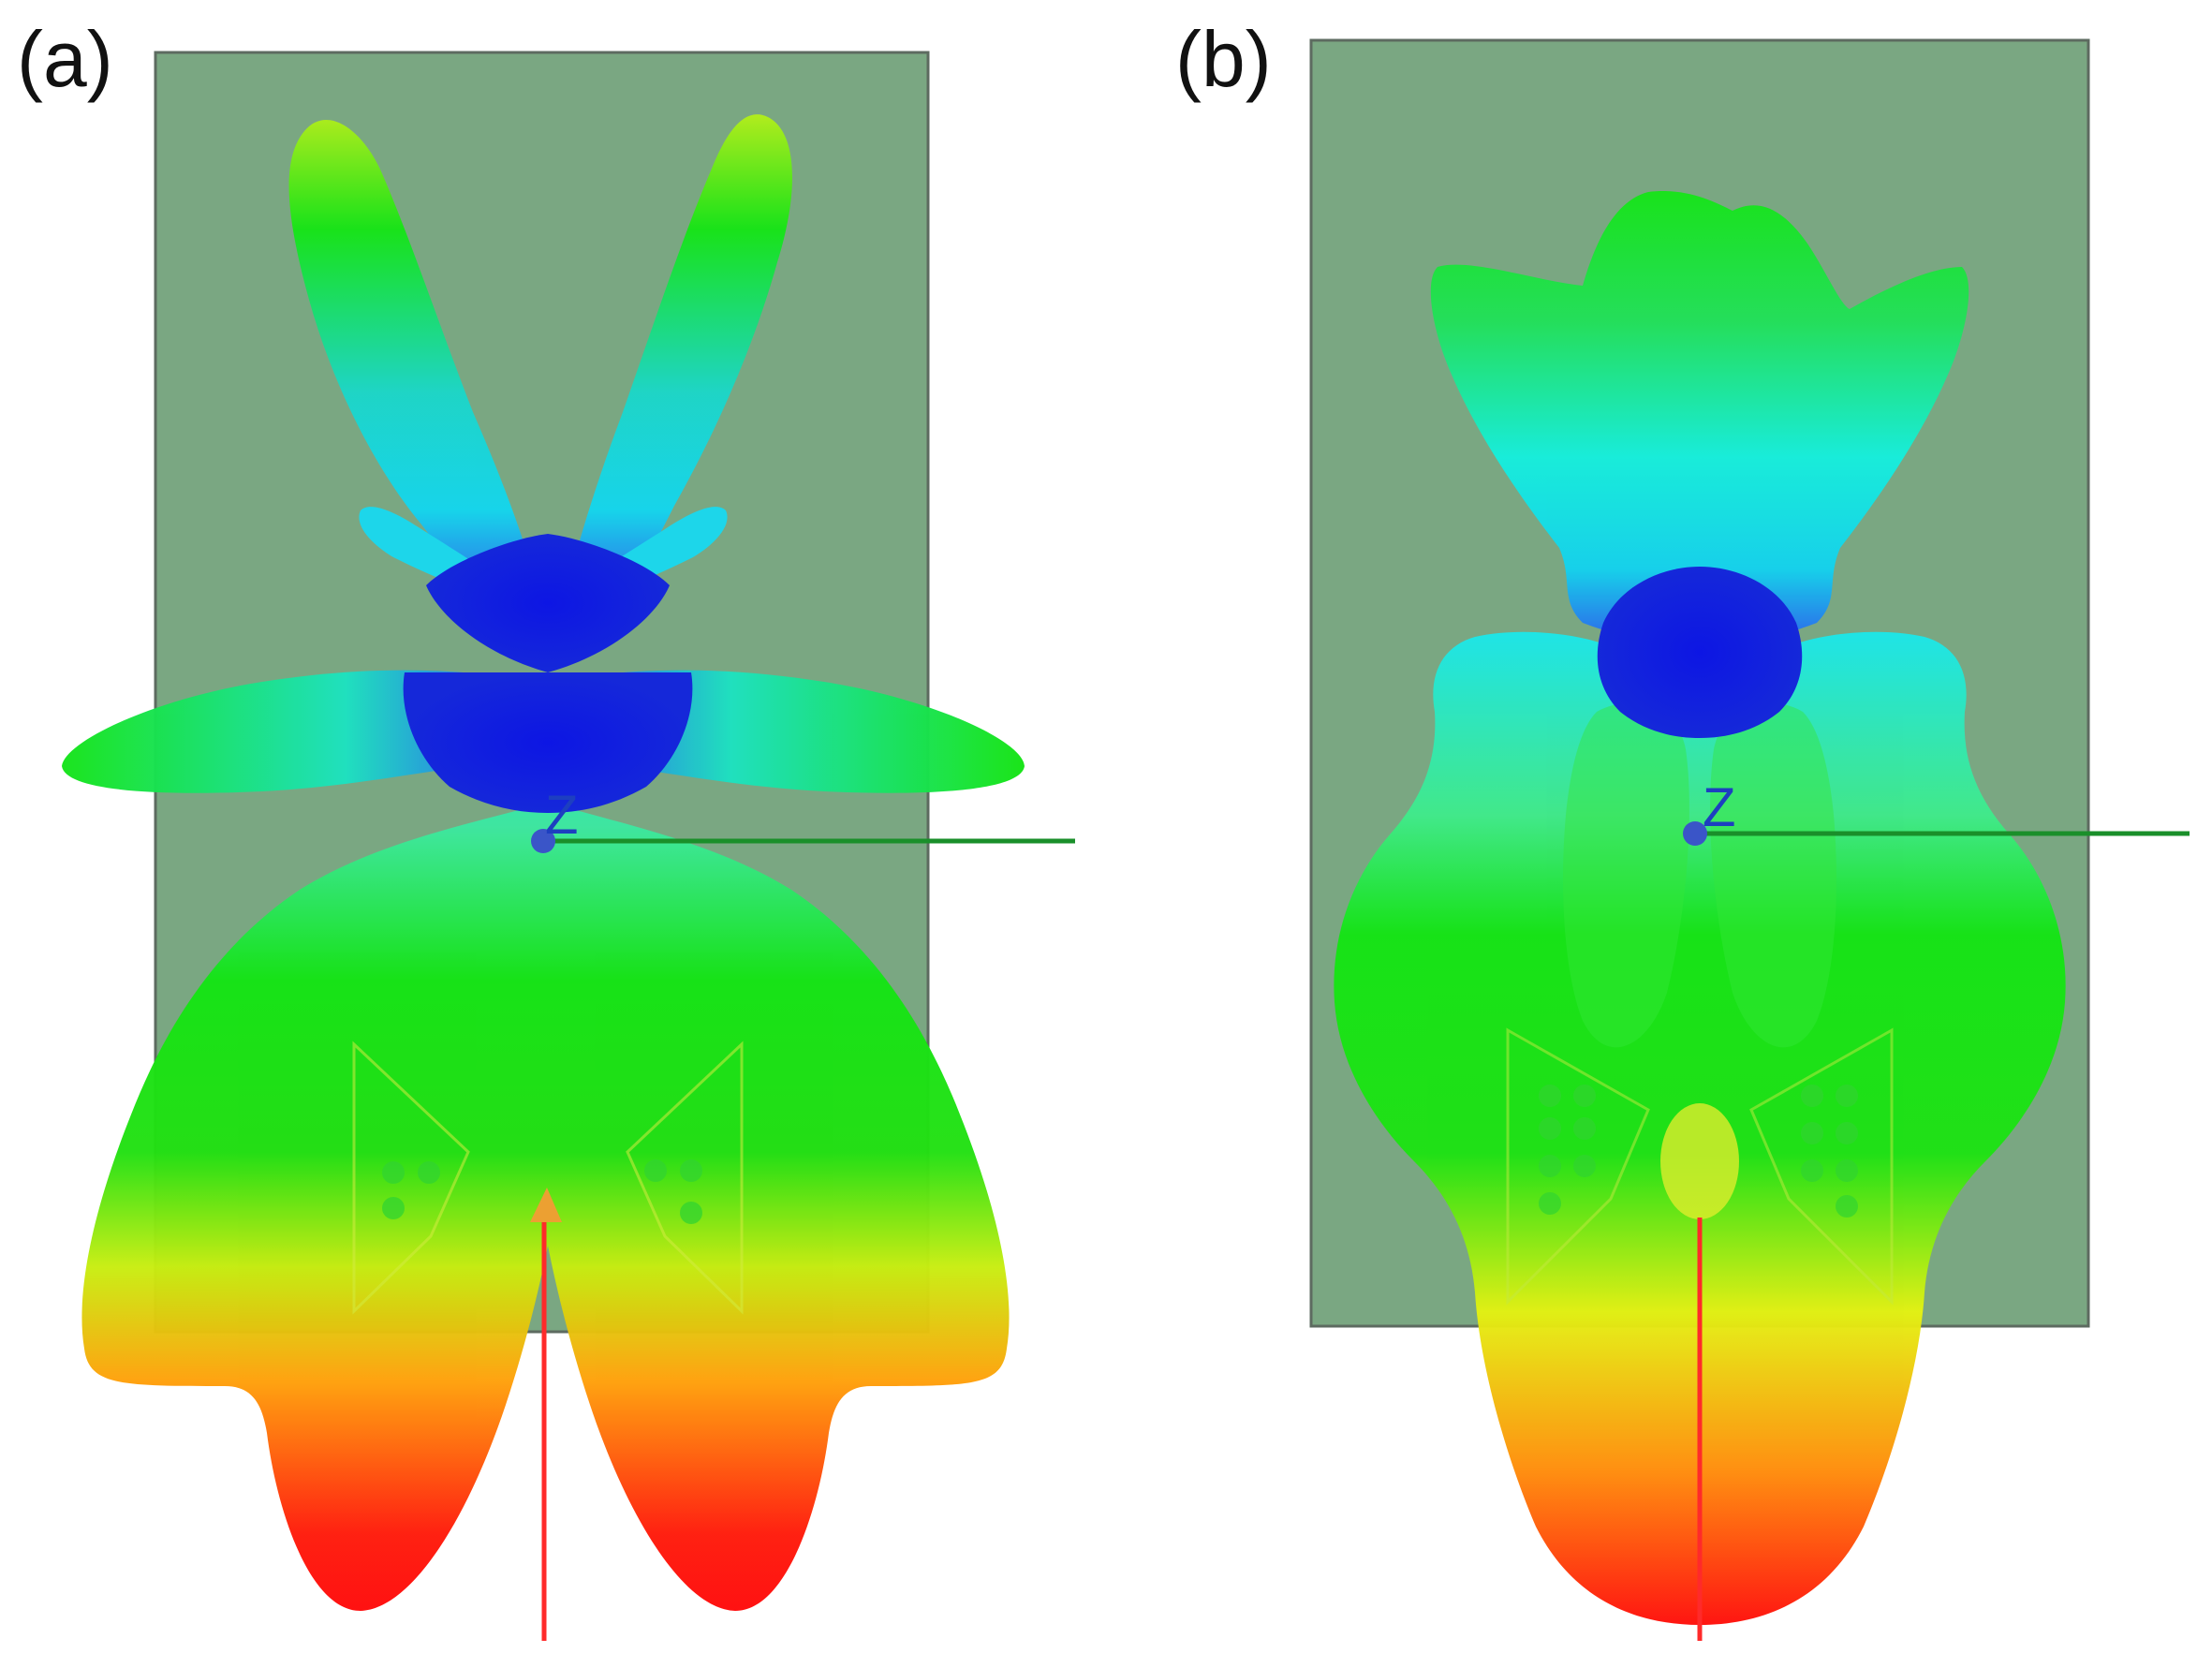  Describe the element at coordinates (1700, 1161) in the screenshot. I see `panel-b-feed-center` at that location.